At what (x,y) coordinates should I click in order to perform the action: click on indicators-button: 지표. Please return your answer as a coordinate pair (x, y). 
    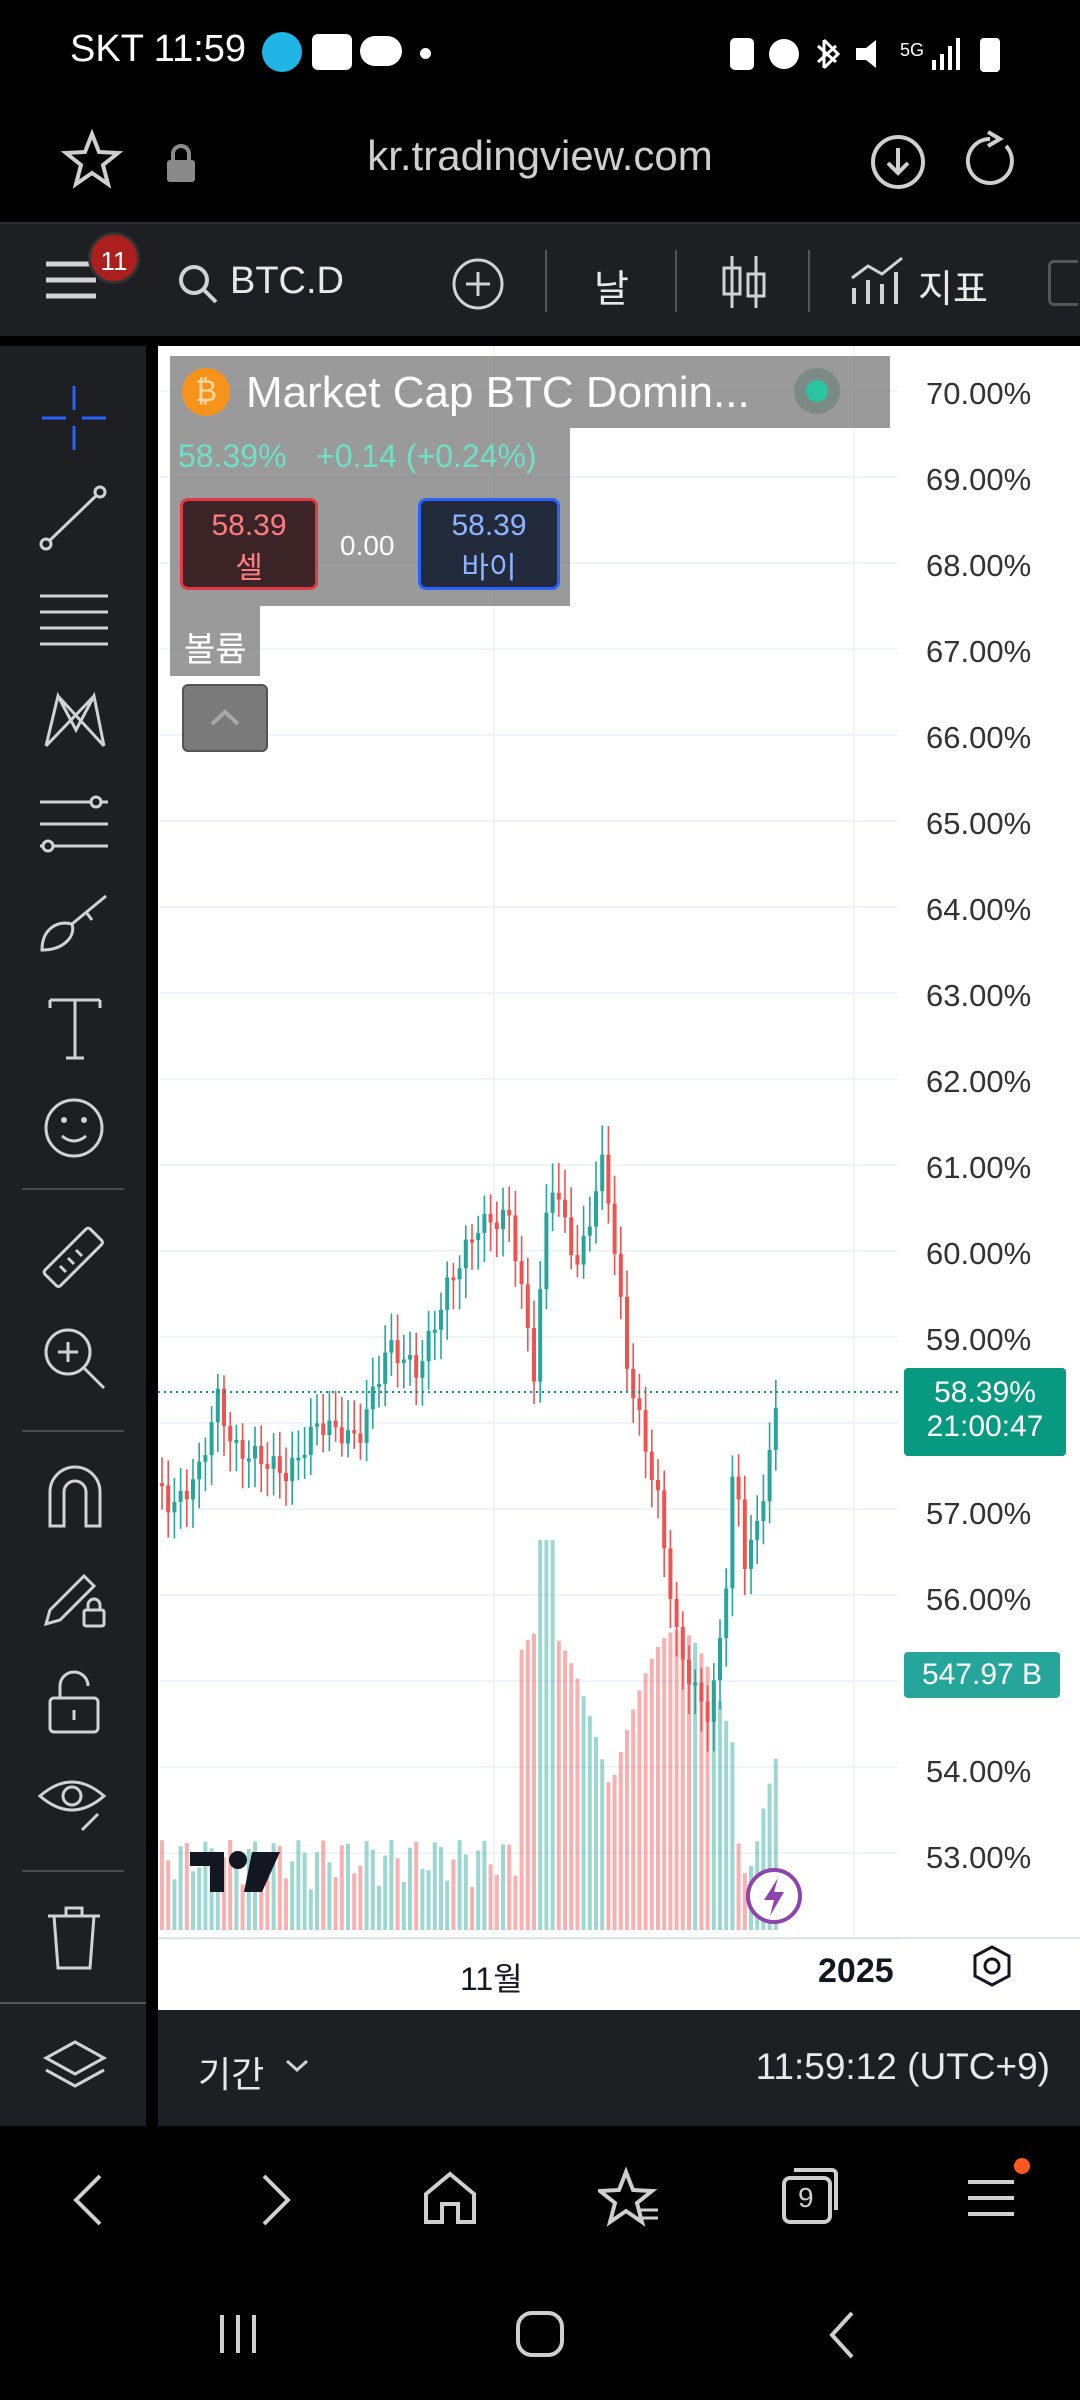
    Looking at the image, I should click on (953, 290).